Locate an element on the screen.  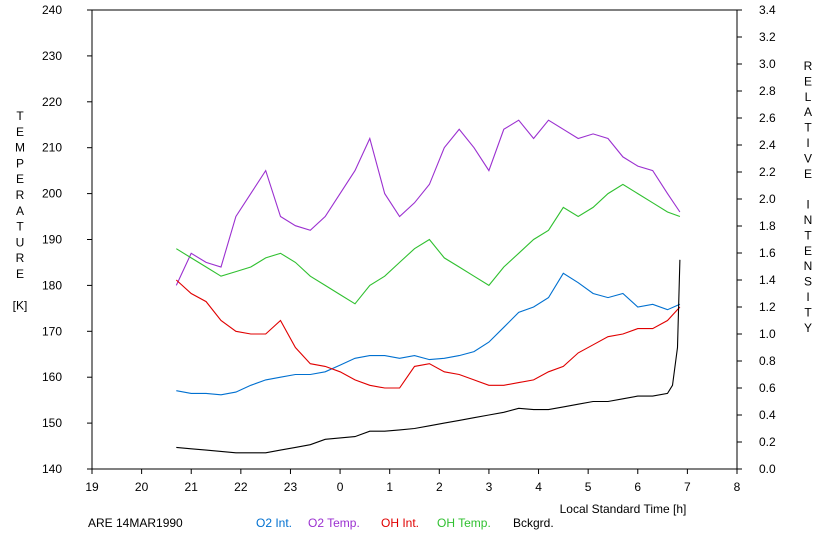
x-tick-label: 20 is located at coordinates (142, 487).